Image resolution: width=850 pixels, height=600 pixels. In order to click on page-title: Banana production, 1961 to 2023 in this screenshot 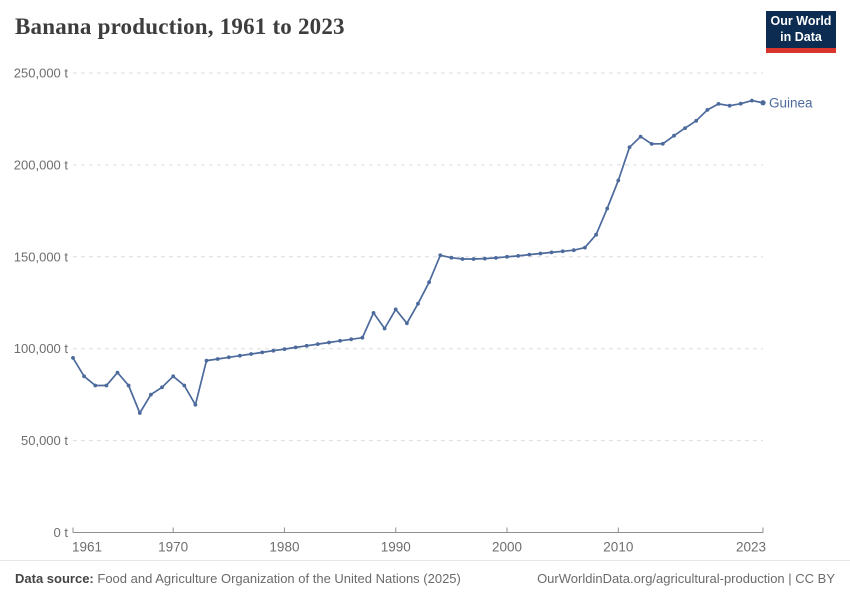, I will do `click(180, 26)`.